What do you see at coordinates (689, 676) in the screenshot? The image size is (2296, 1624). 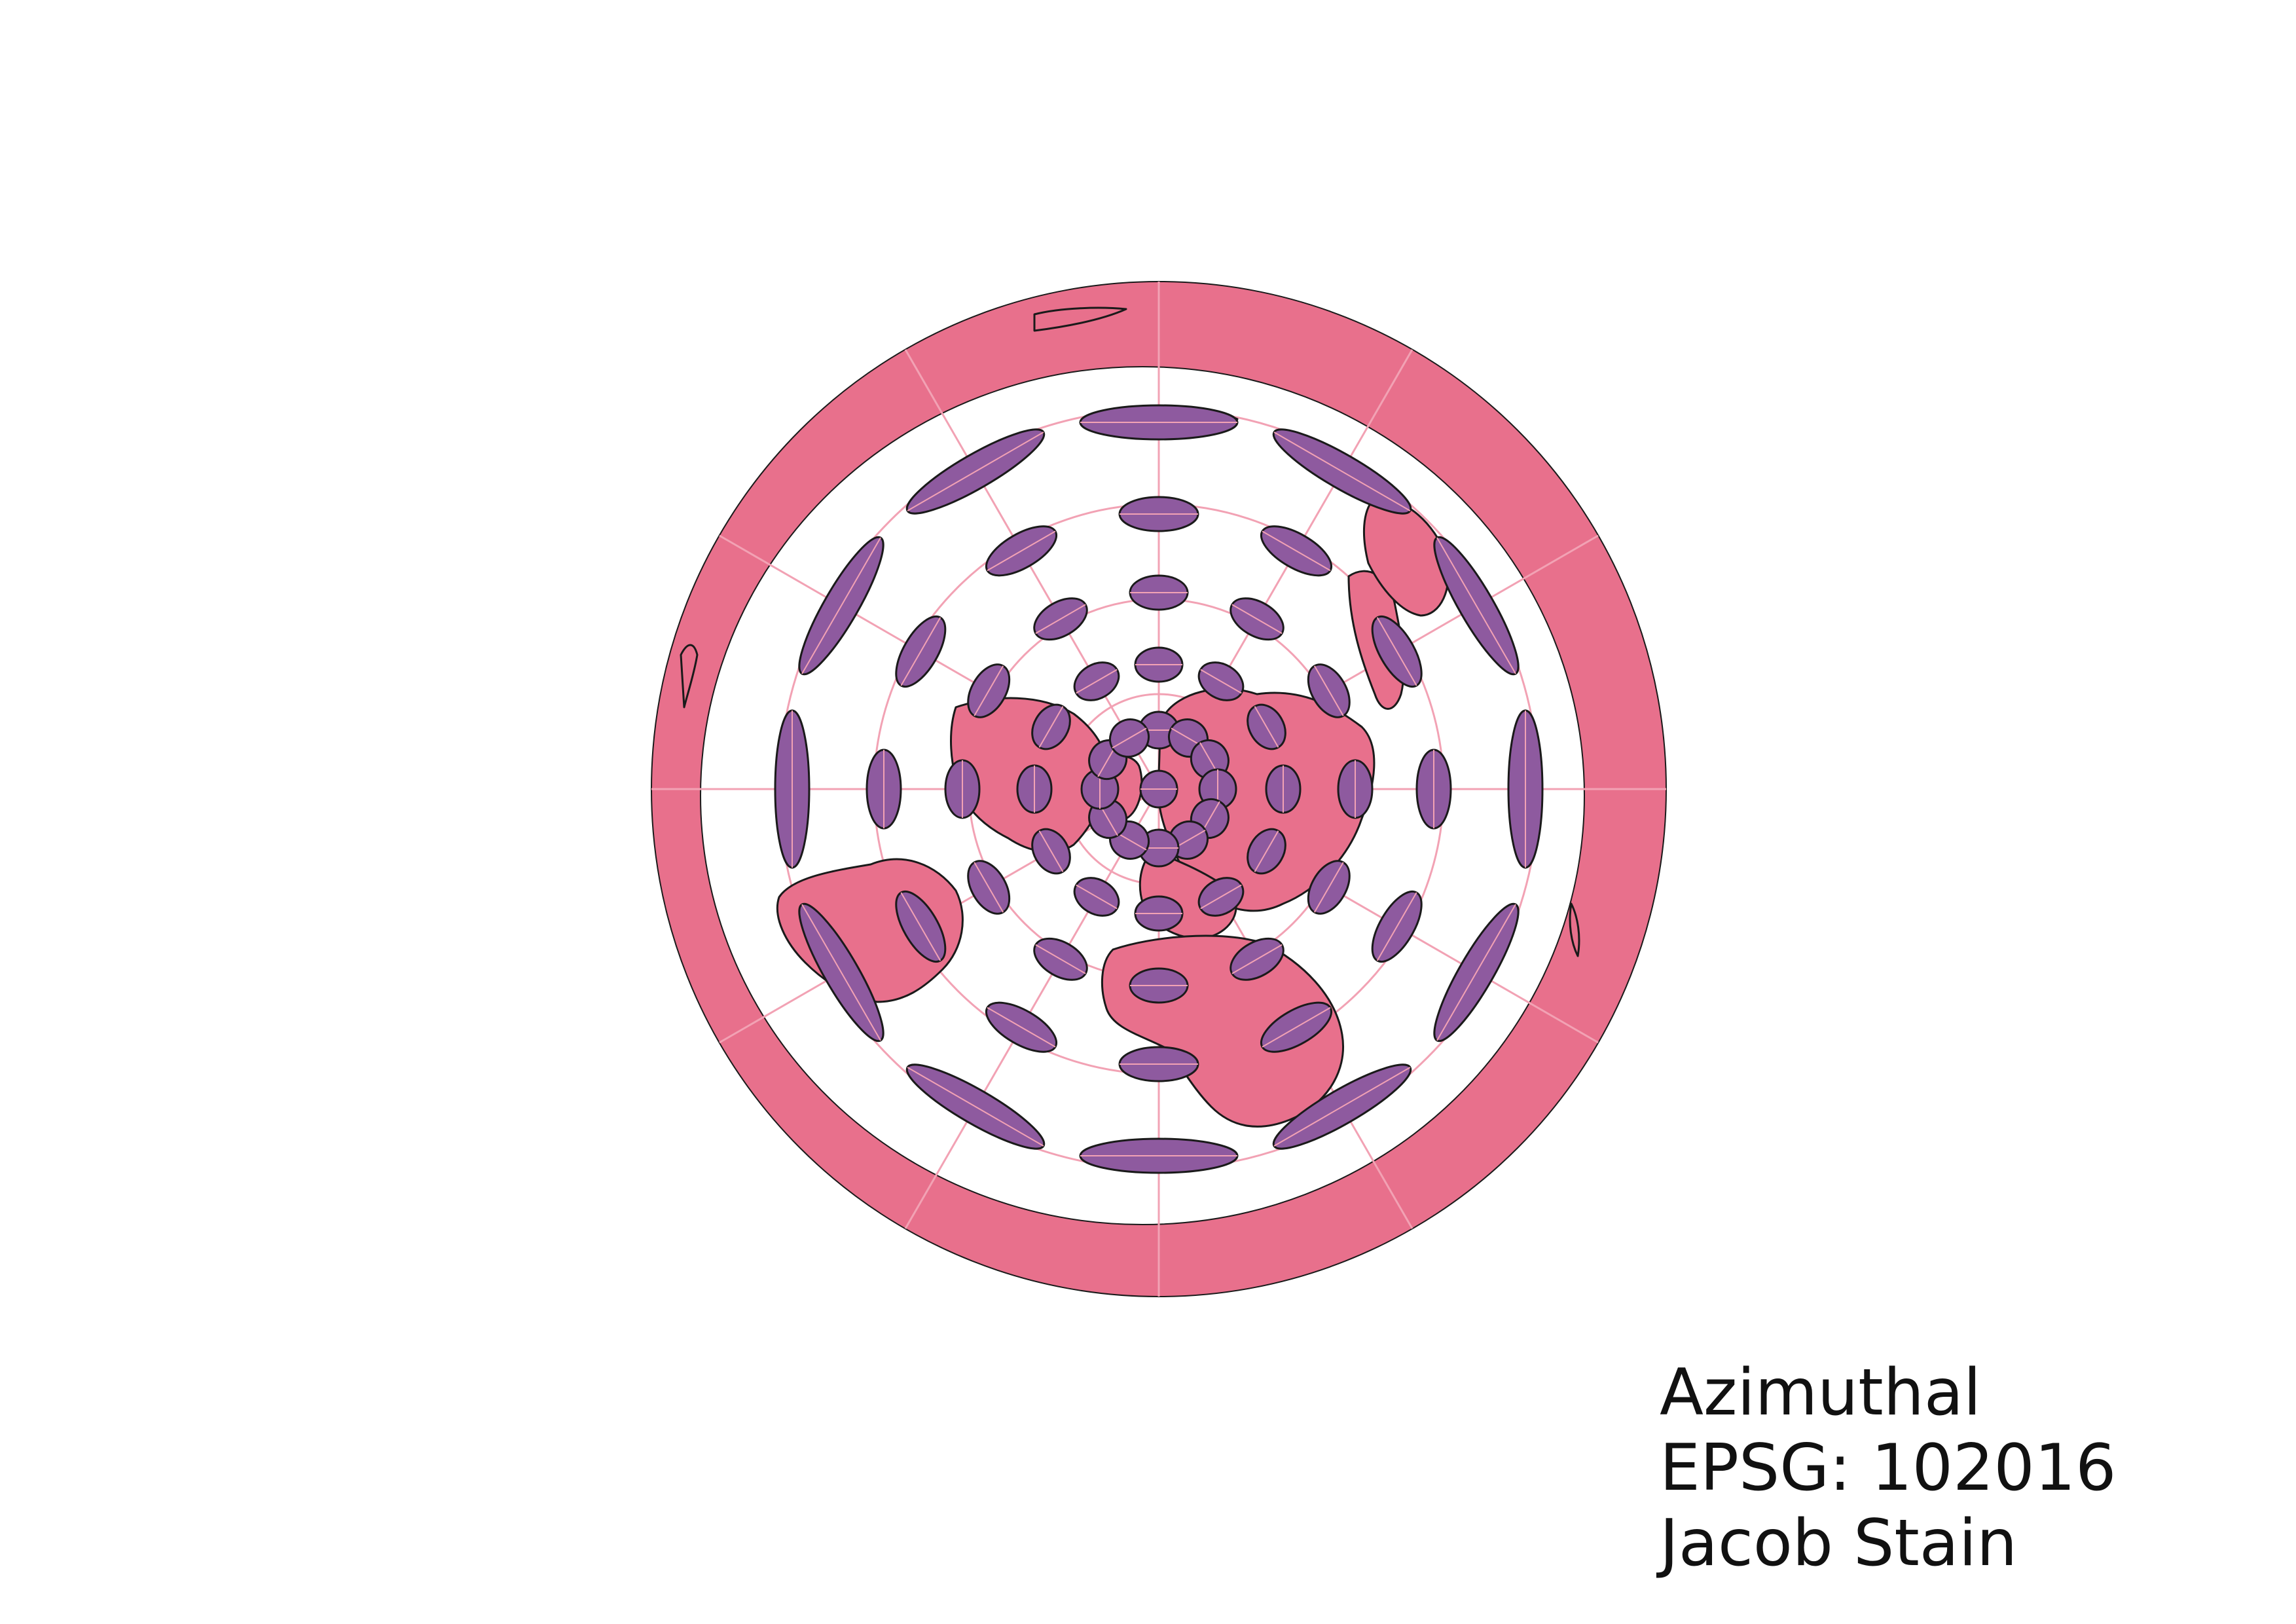 I see `landmass-antarctica-left` at bounding box center [689, 676].